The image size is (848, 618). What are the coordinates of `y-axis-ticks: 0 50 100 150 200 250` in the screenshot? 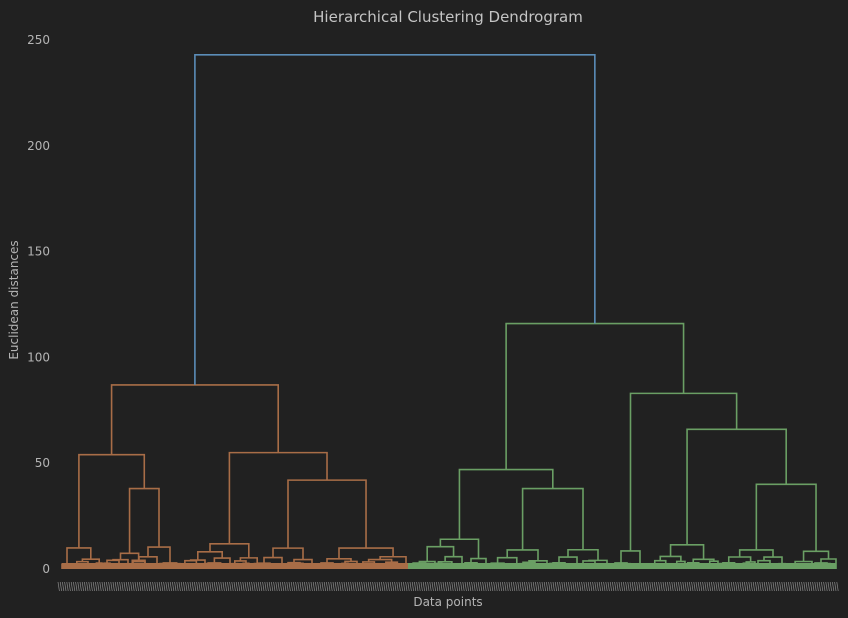 It's located at (38, 304).